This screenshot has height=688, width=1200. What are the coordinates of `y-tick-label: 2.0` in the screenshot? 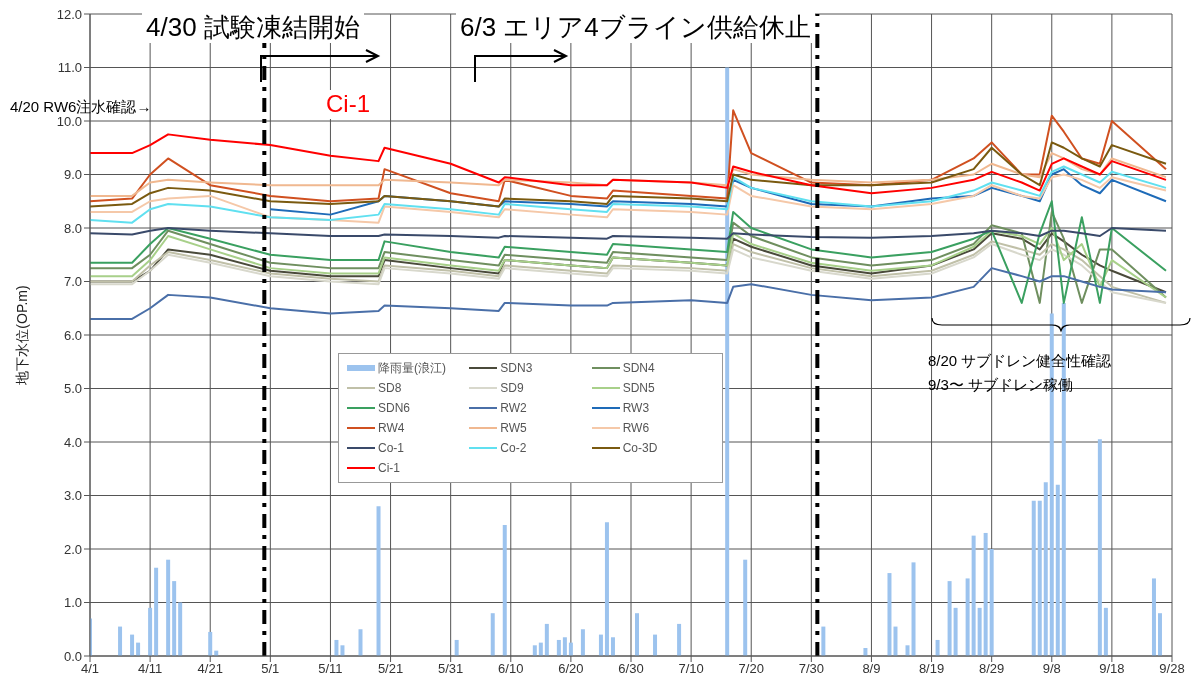 It's located at (72, 549).